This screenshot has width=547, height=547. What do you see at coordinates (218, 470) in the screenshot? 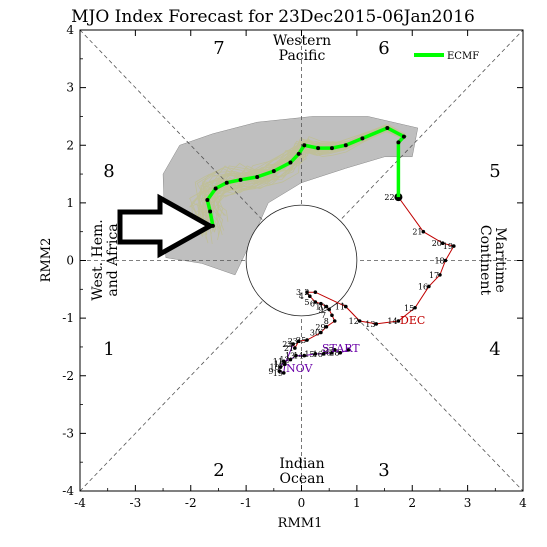
I see `phase-2-label: 2` at bounding box center [218, 470].